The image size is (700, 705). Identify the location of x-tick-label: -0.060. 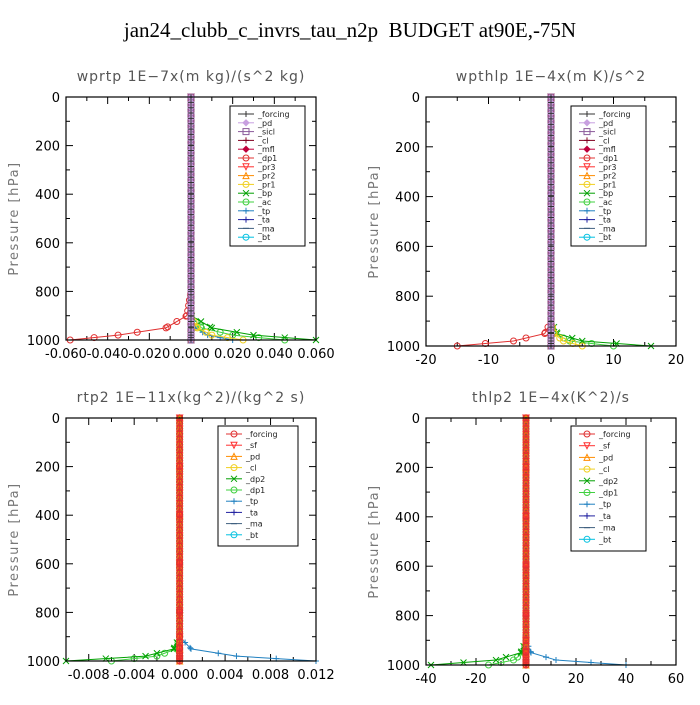
(66, 354).